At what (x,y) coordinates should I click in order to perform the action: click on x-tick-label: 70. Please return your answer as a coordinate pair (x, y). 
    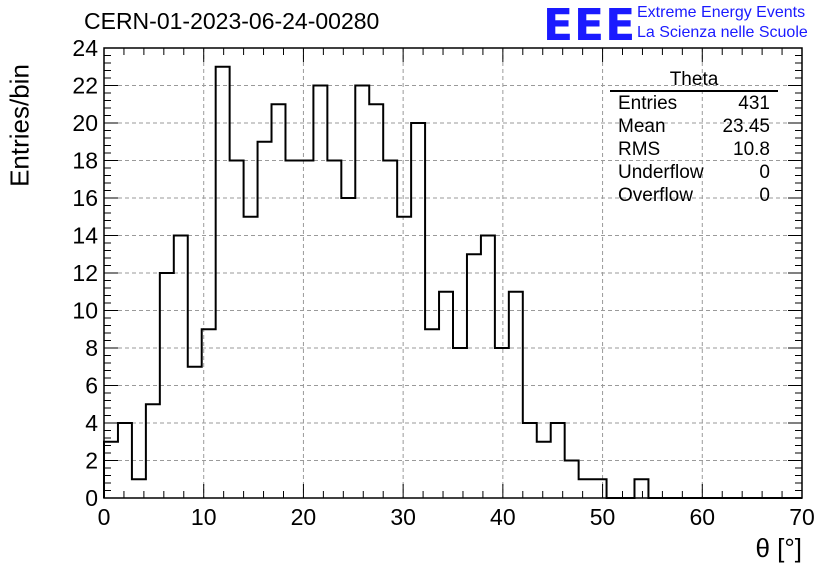
    Looking at the image, I should click on (802, 517).